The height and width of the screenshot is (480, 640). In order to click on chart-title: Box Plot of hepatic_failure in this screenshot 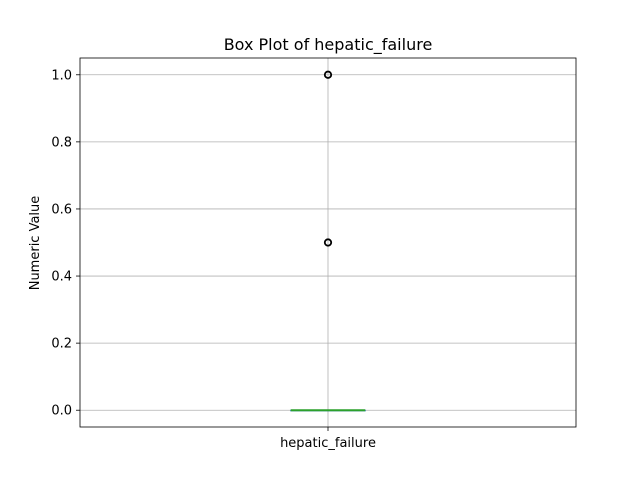, I will do `click(328, 45)`.